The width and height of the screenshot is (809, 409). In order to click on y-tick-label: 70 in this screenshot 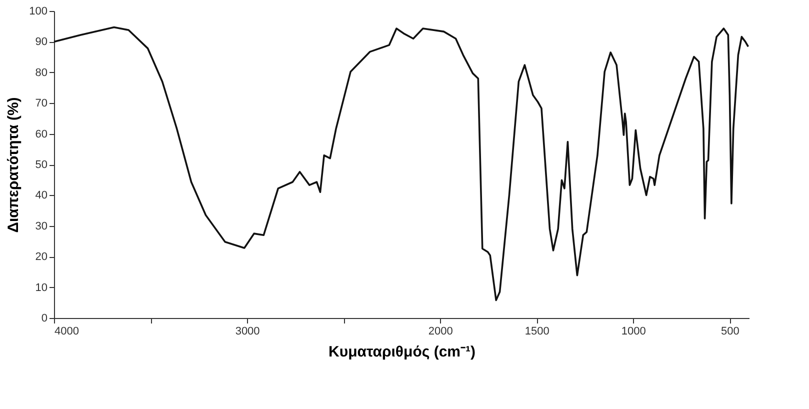, I will do `click(41, 104)`.